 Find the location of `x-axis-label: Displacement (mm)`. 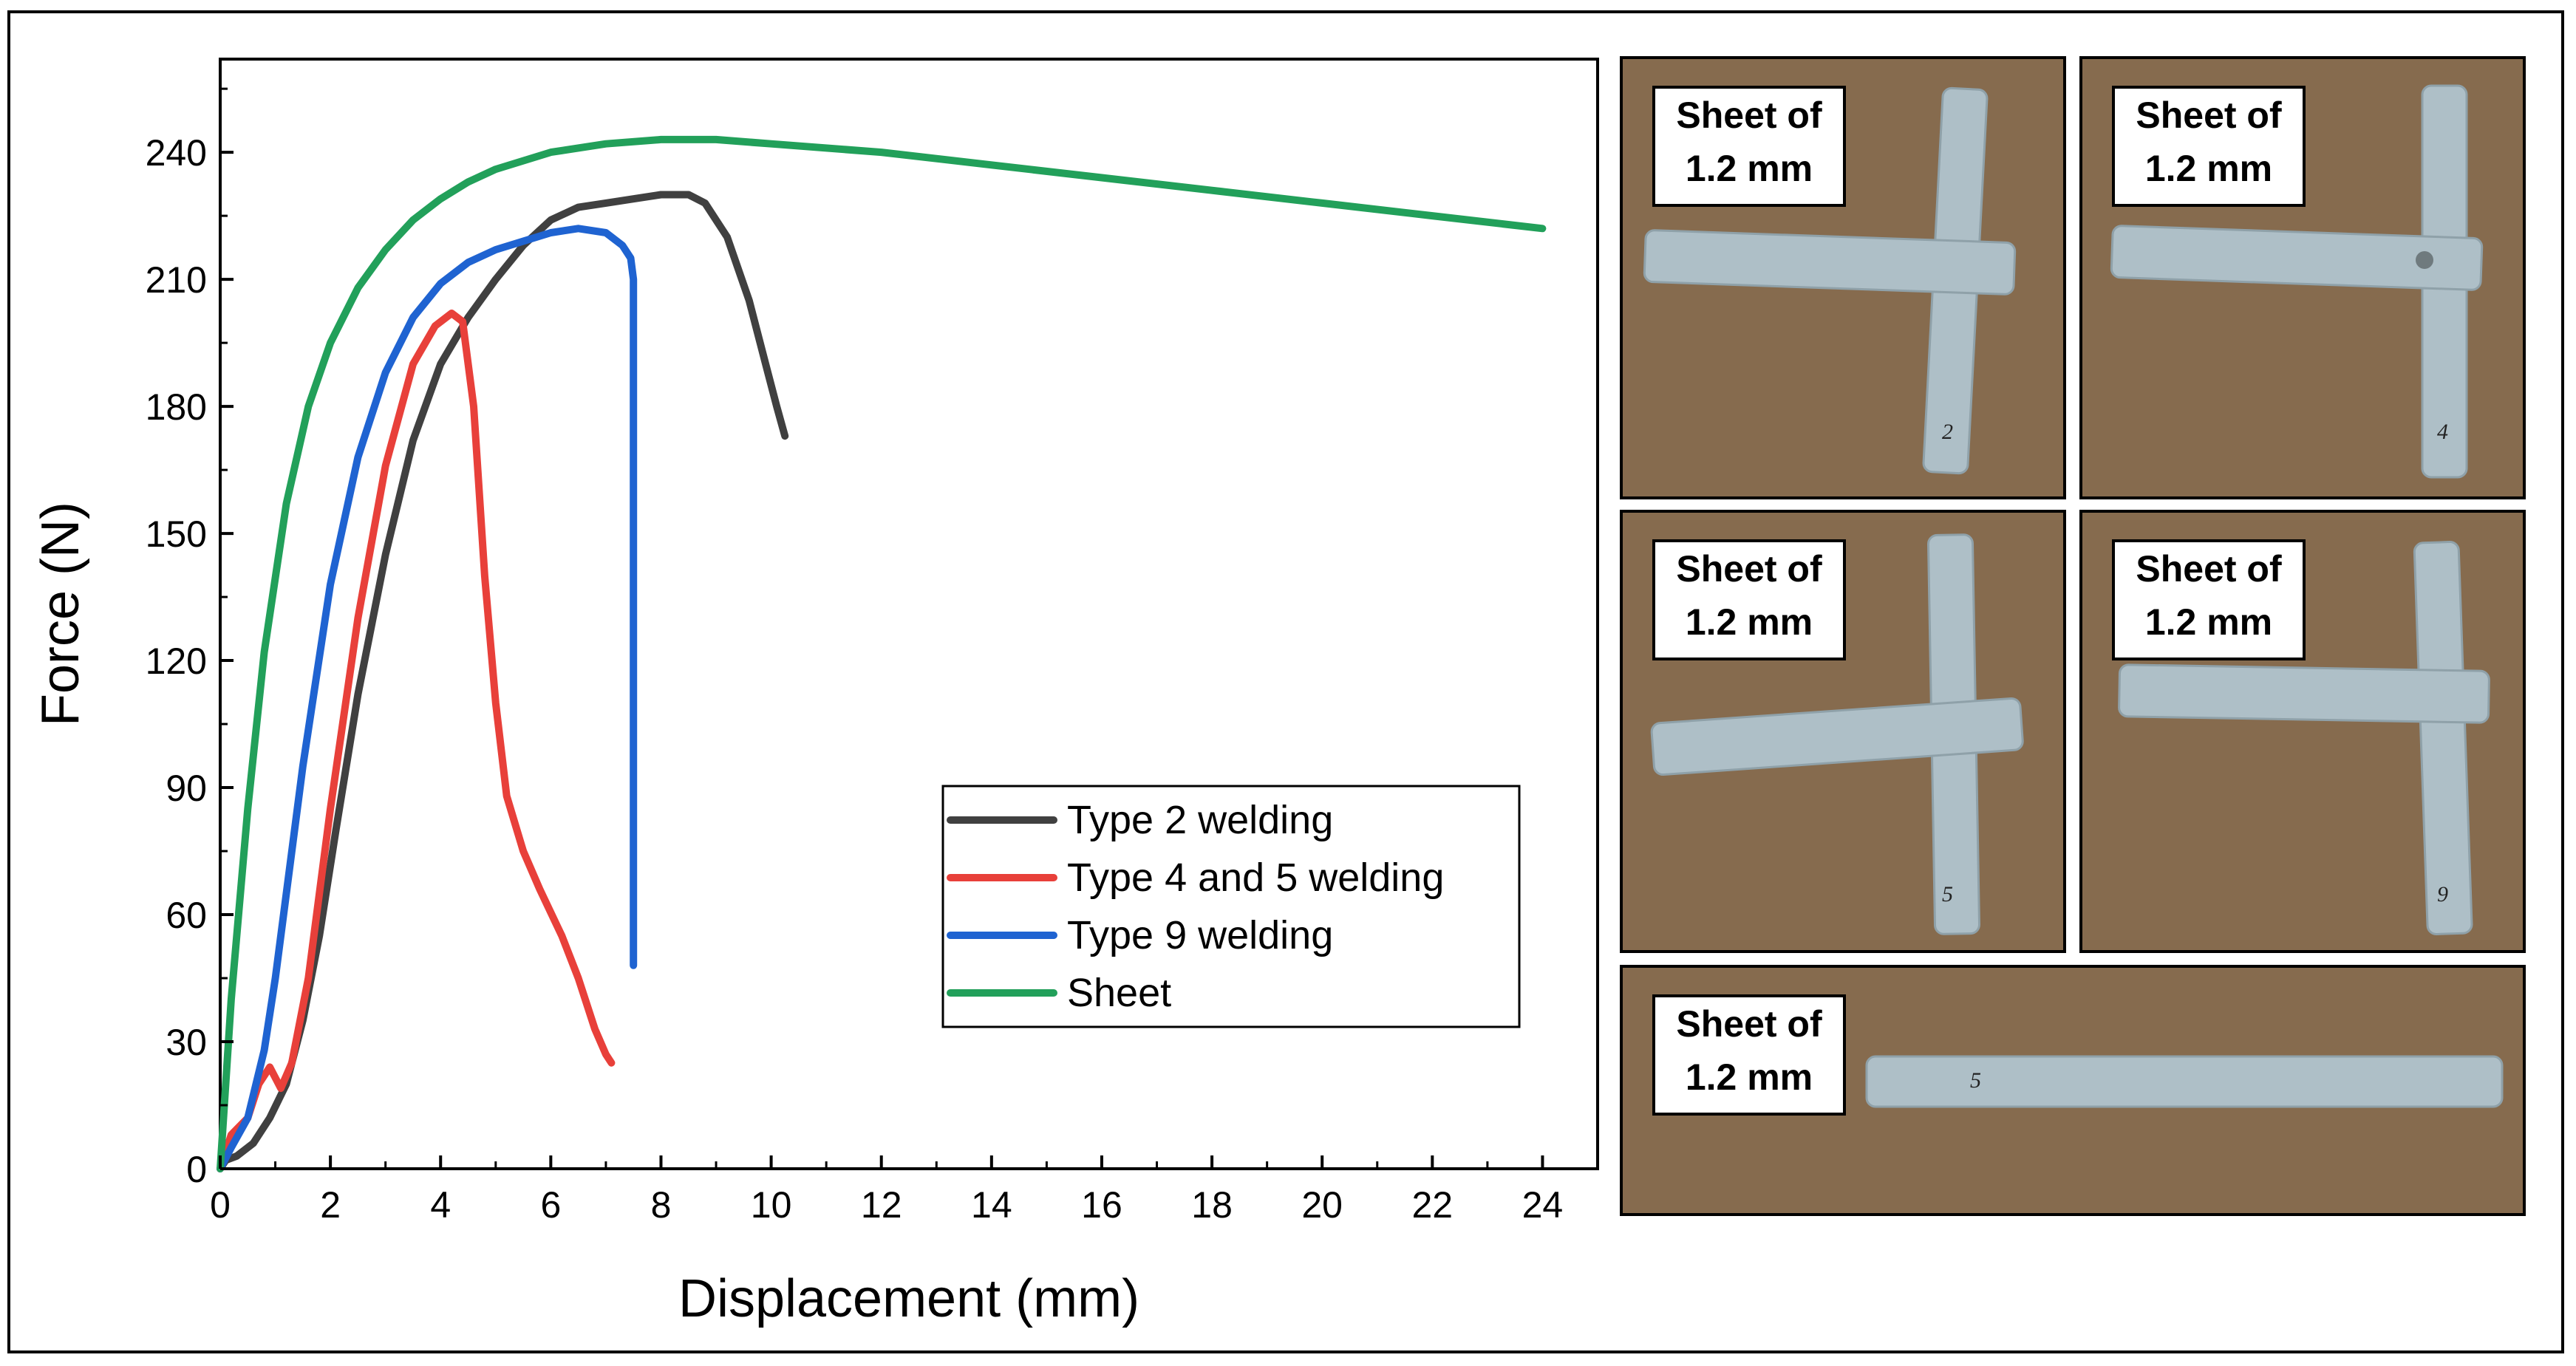

x-axis-label: Displacement (mm) is located at coordinates (908, 1299).